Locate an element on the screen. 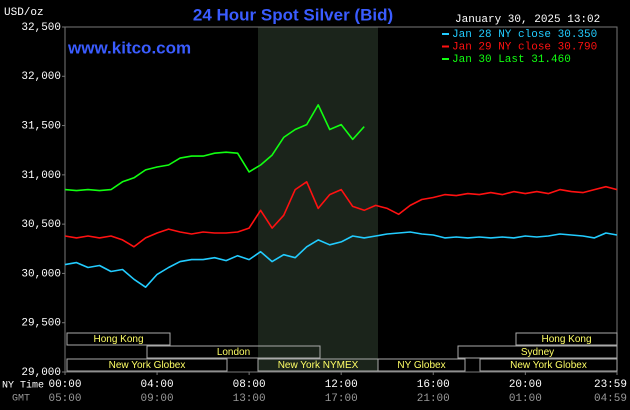  x2-tick-label: 05:00 is located at coordinates (64, 399).